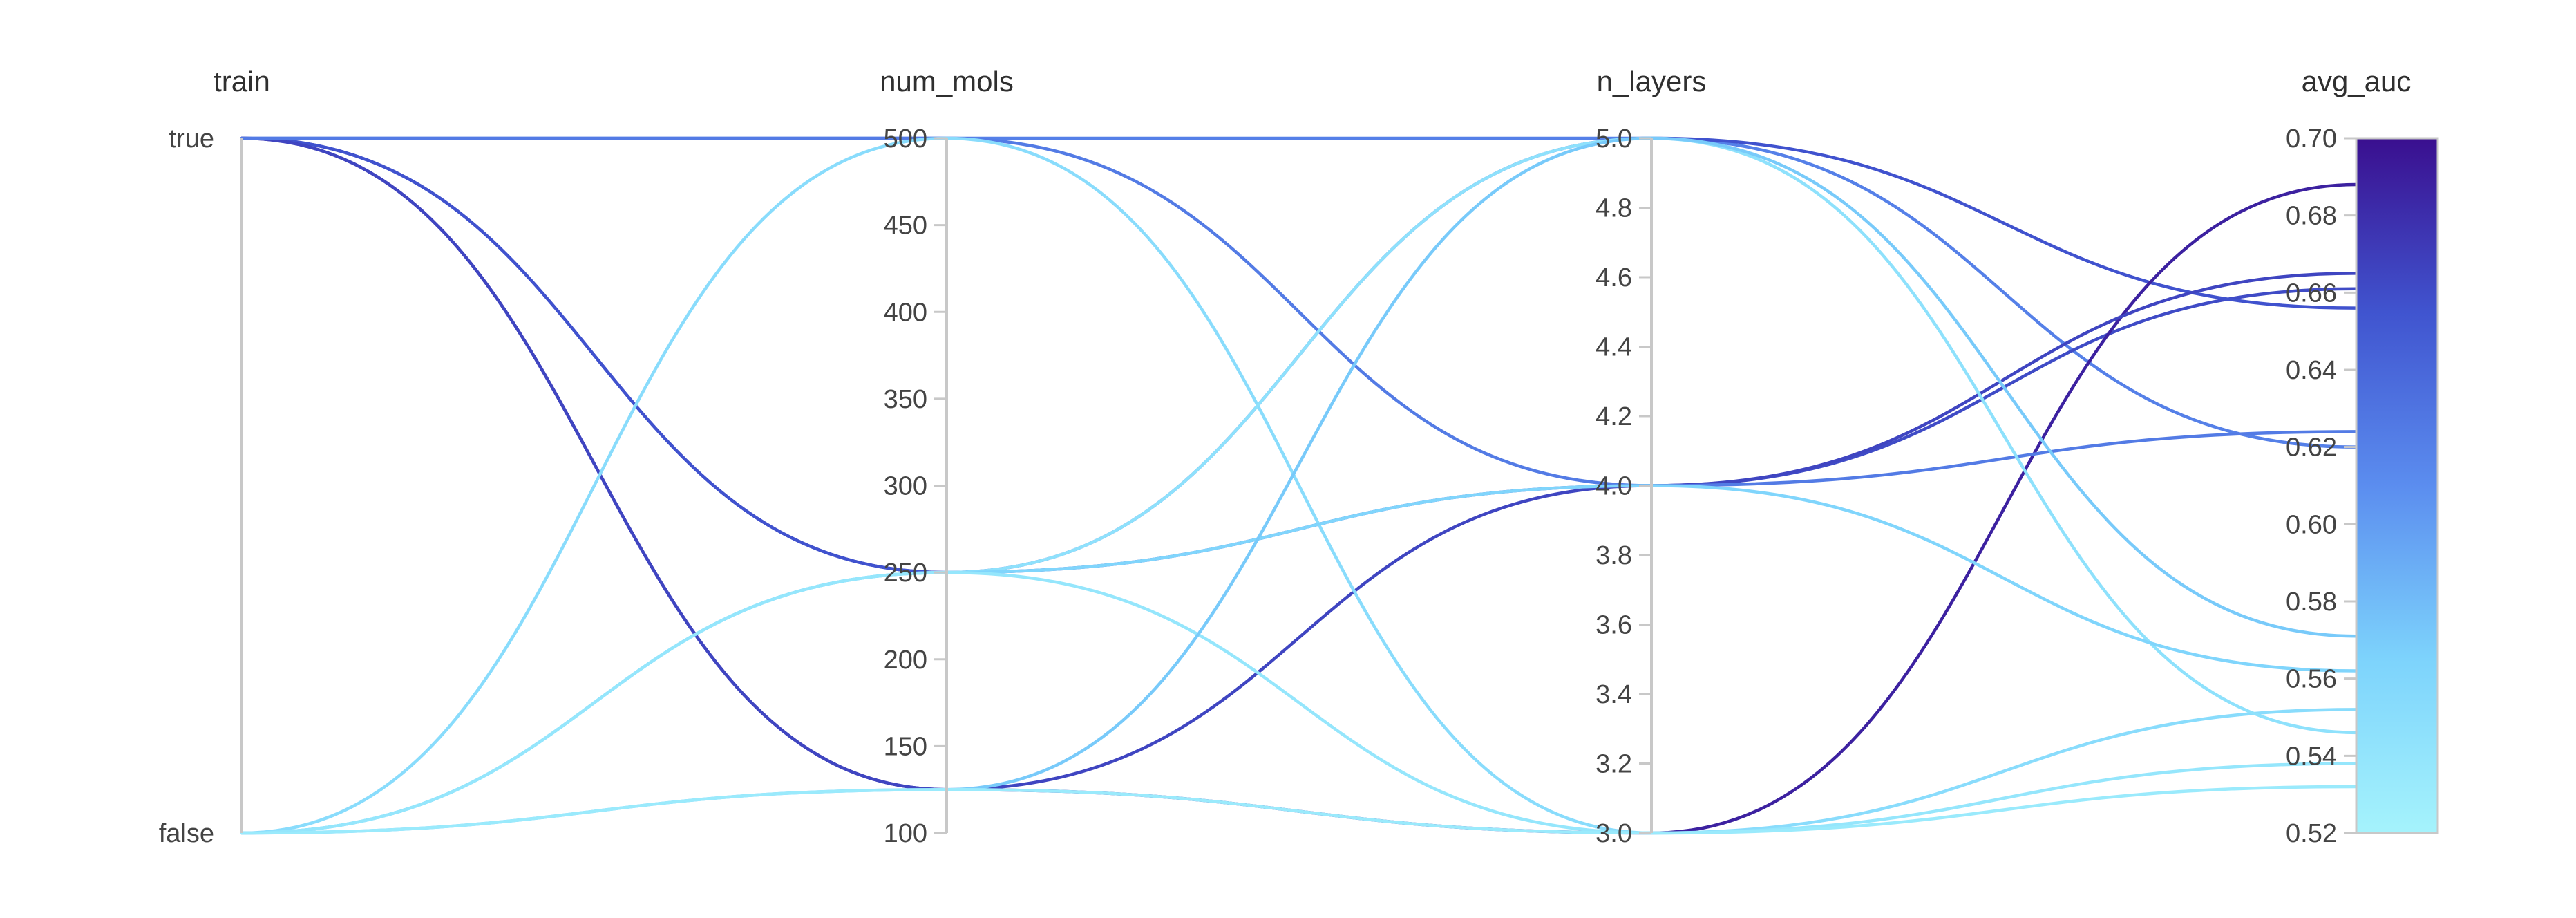 The width and height of the screenshot is (2576, 918). I want to click on tick-label: 0.56, so click(2311, 679).